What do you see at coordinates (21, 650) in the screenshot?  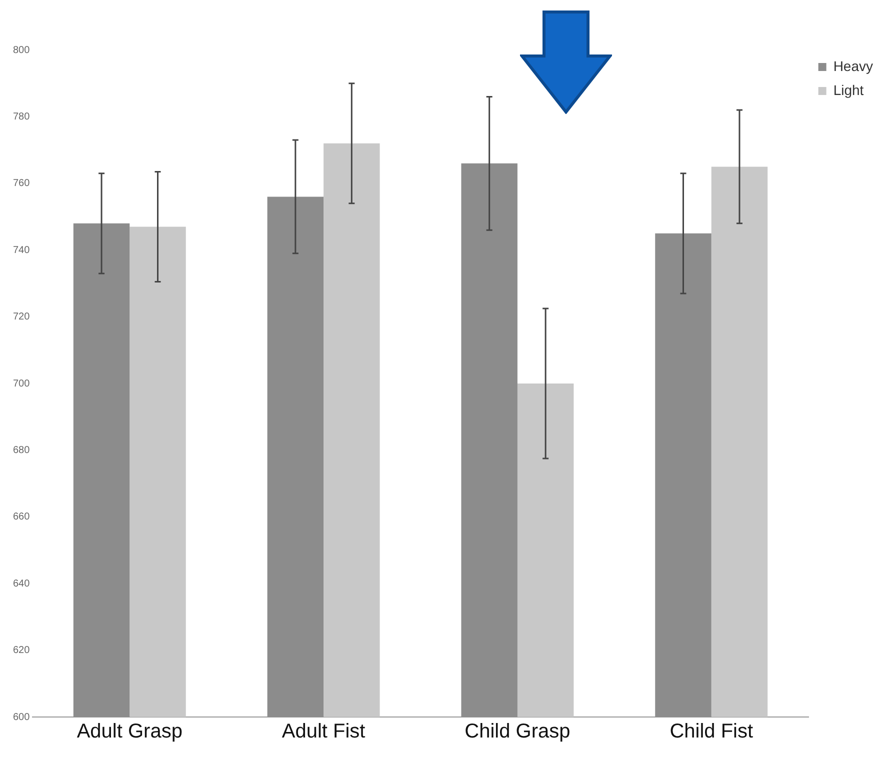 I see `y-tick-label: 620` at bounding box center [21, 650].